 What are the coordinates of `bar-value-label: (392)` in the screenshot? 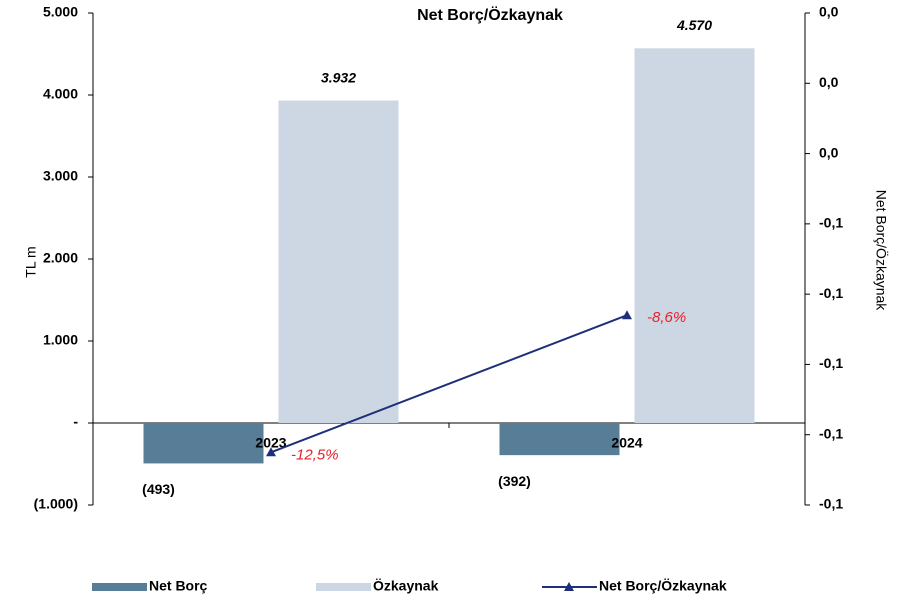 It's located at (514, 481).